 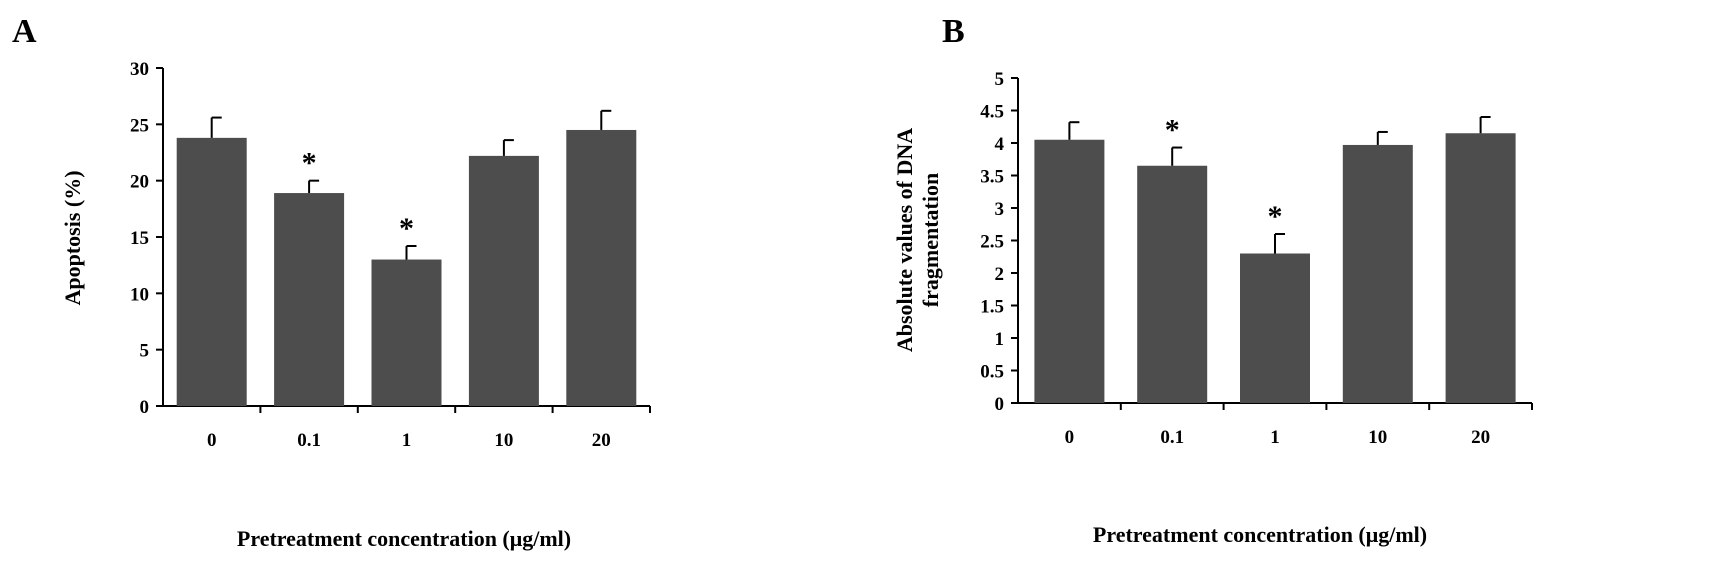 I want to click on y-axis-title: Absolute values of DNA fragmentation, so click(x=917, y=240).